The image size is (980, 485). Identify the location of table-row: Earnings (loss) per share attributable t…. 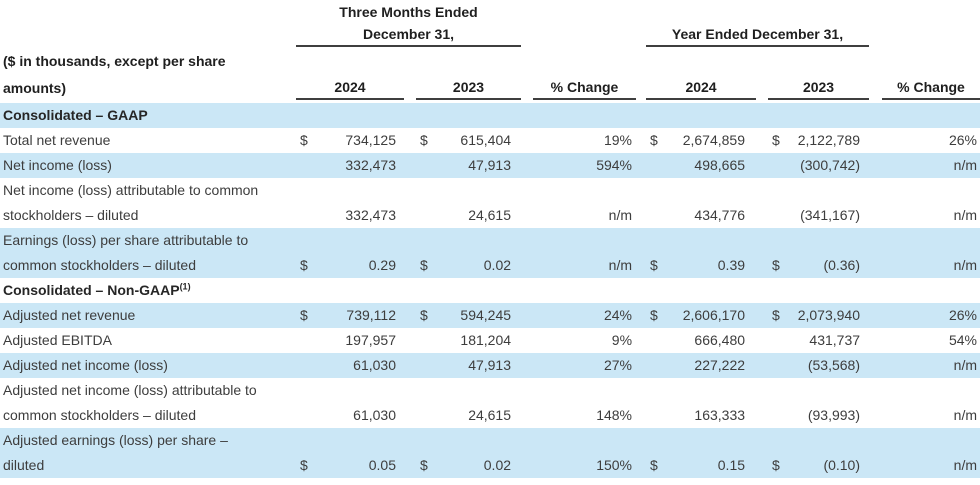
(490, 240).